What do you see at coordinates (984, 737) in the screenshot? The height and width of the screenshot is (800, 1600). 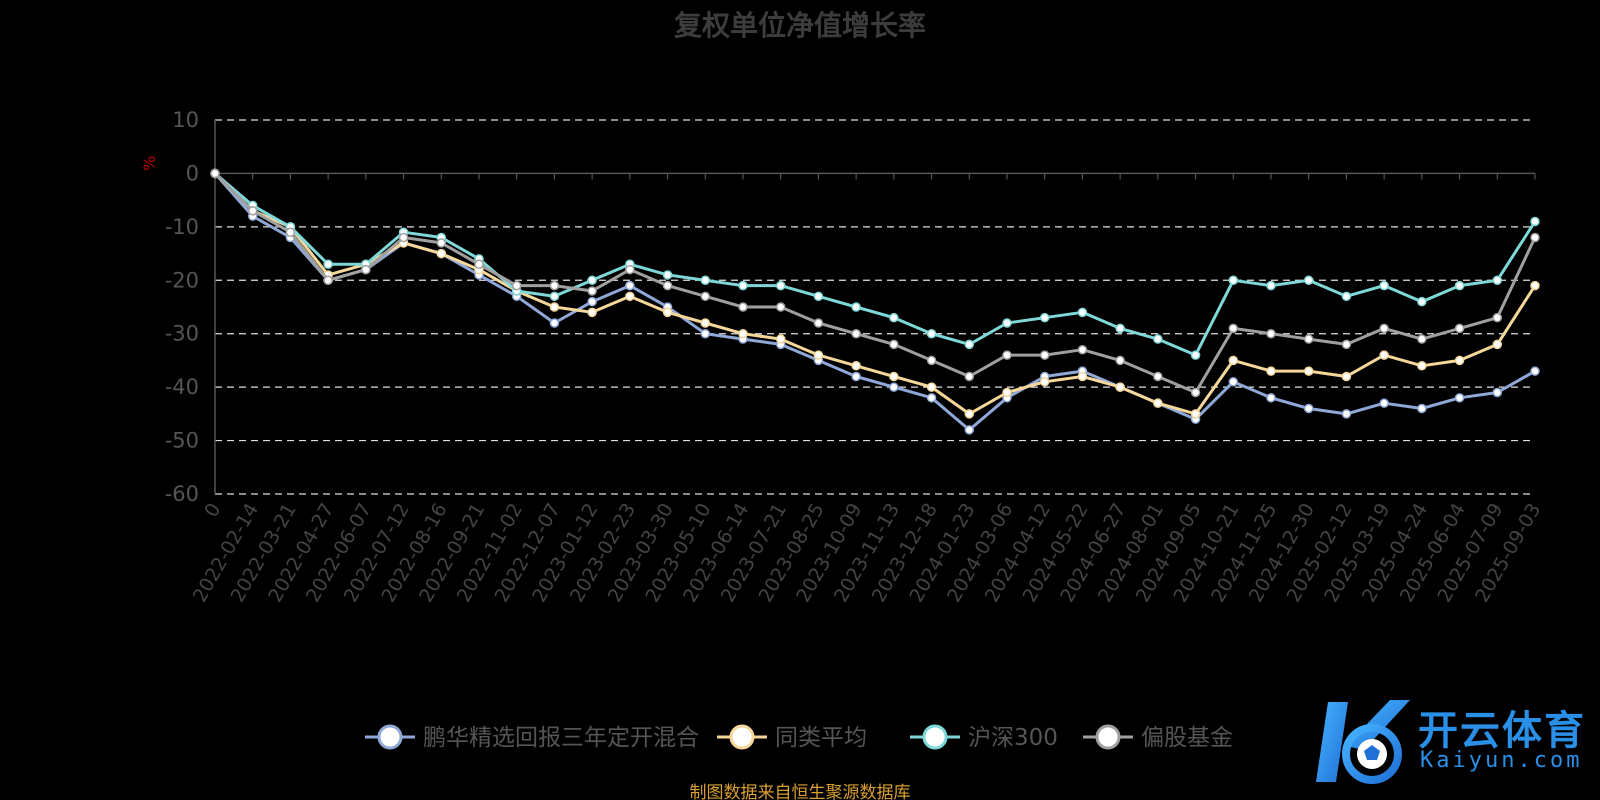 I see `legend-item: 沪深300` at bounding box center [984, 737].